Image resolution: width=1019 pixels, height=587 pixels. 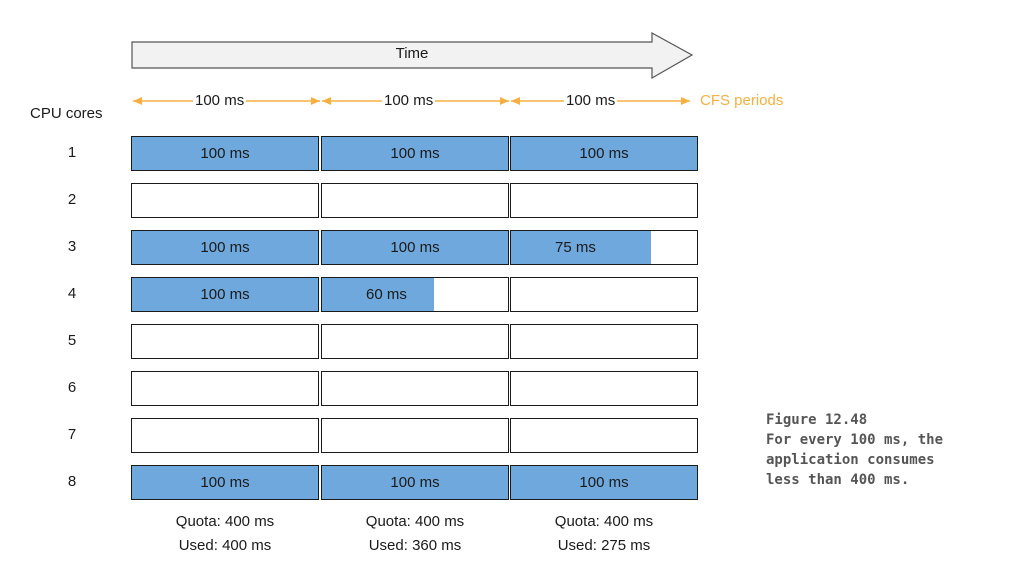 I want to click on period-label-3: 100 ms, so click(x=591, y=100).